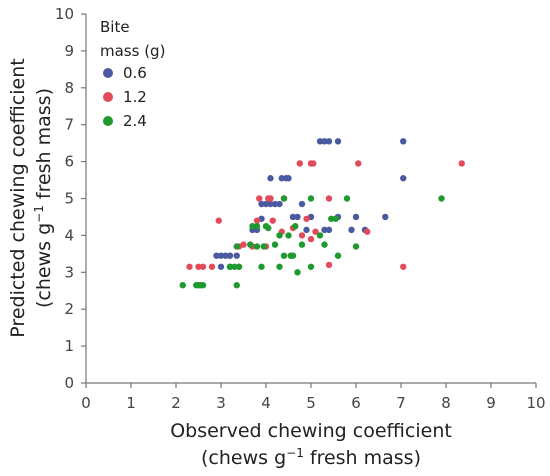  Describe the element at coordinates (132, 51) in the screenshot. I see `legend-title-line2: mass (g)` at that location.